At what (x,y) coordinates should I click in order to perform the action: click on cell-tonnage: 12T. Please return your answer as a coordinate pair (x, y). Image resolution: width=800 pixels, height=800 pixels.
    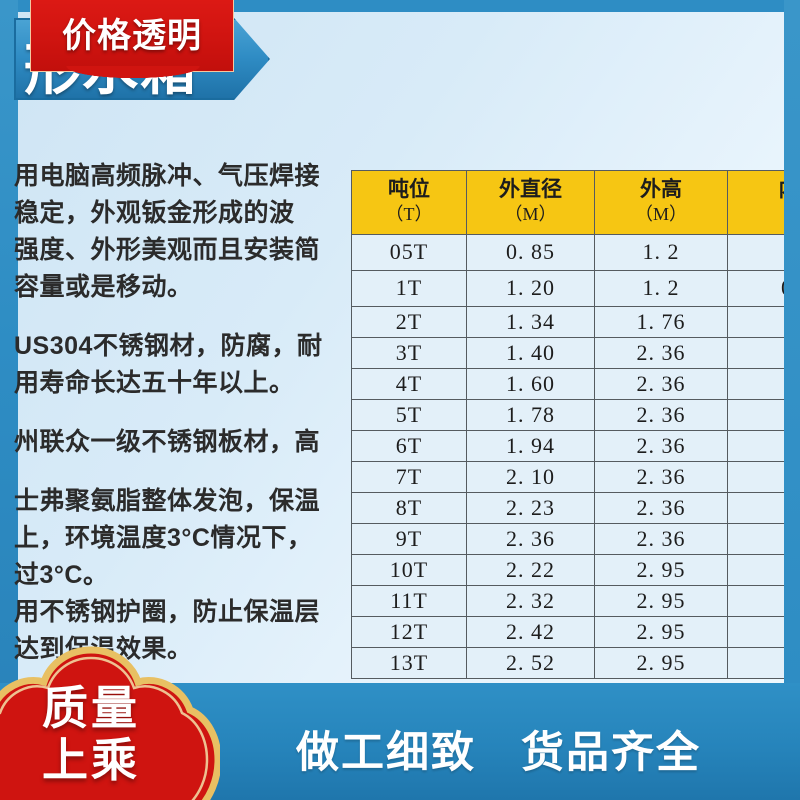
    Looking at the image, I should click on (409, 631).